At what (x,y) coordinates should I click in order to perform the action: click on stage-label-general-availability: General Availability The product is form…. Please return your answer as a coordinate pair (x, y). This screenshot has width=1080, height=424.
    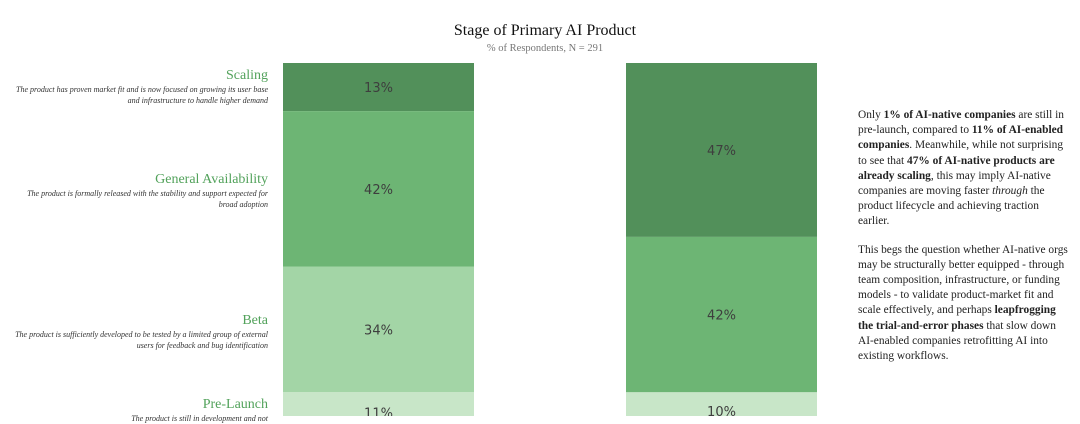
    Looking at the image, I should click on (138, 191).